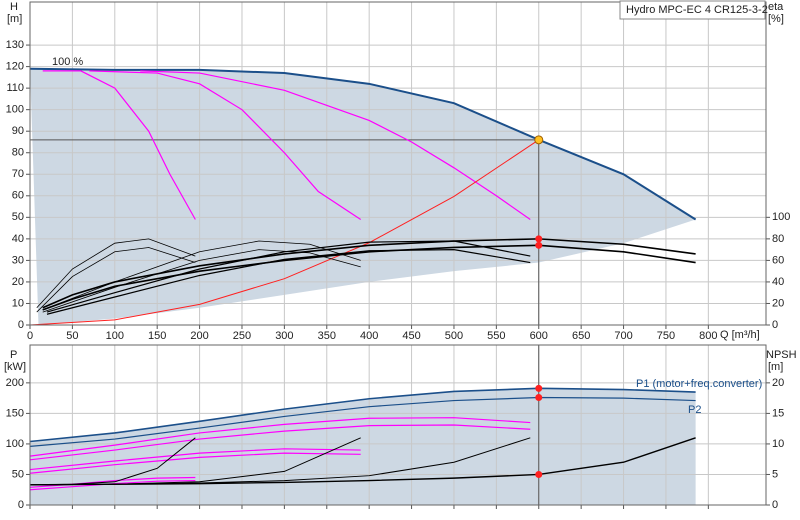 The height and width of the screenshot is (520, 800). What do you see at coordinates (18, 196) in the screenshot?
I see `y-tick-label: 60` at bounding box center [18, 196].